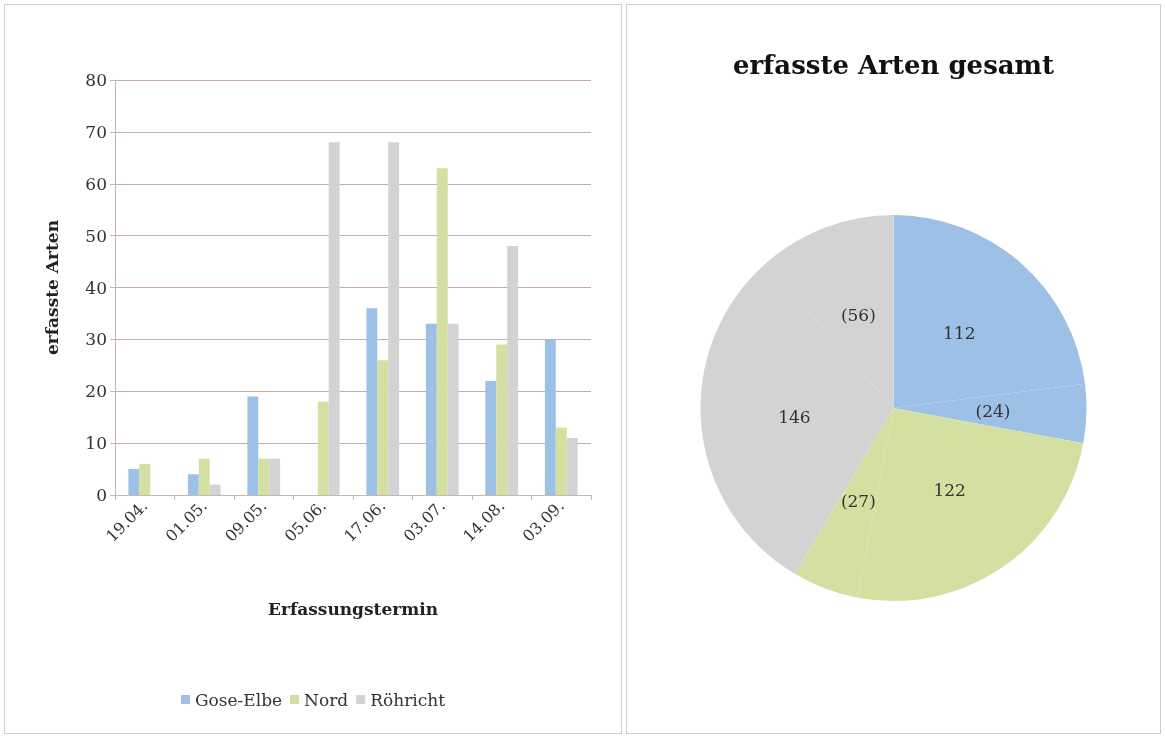 This screenshot has height=738, width=1165. What do you see at coordinates (353, 608) in the screenshot?
I see `x-axis-title: Erfassungstermin` at bounding box center [353, 608].